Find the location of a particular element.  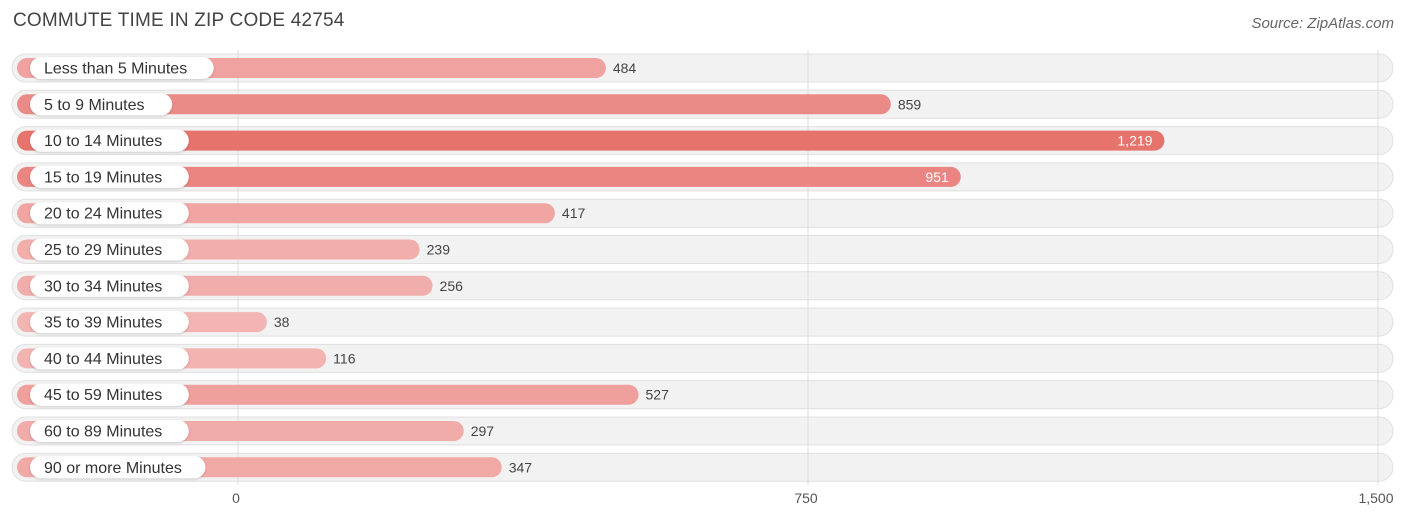

value-label: 297 is located at coordinates (483, 431).